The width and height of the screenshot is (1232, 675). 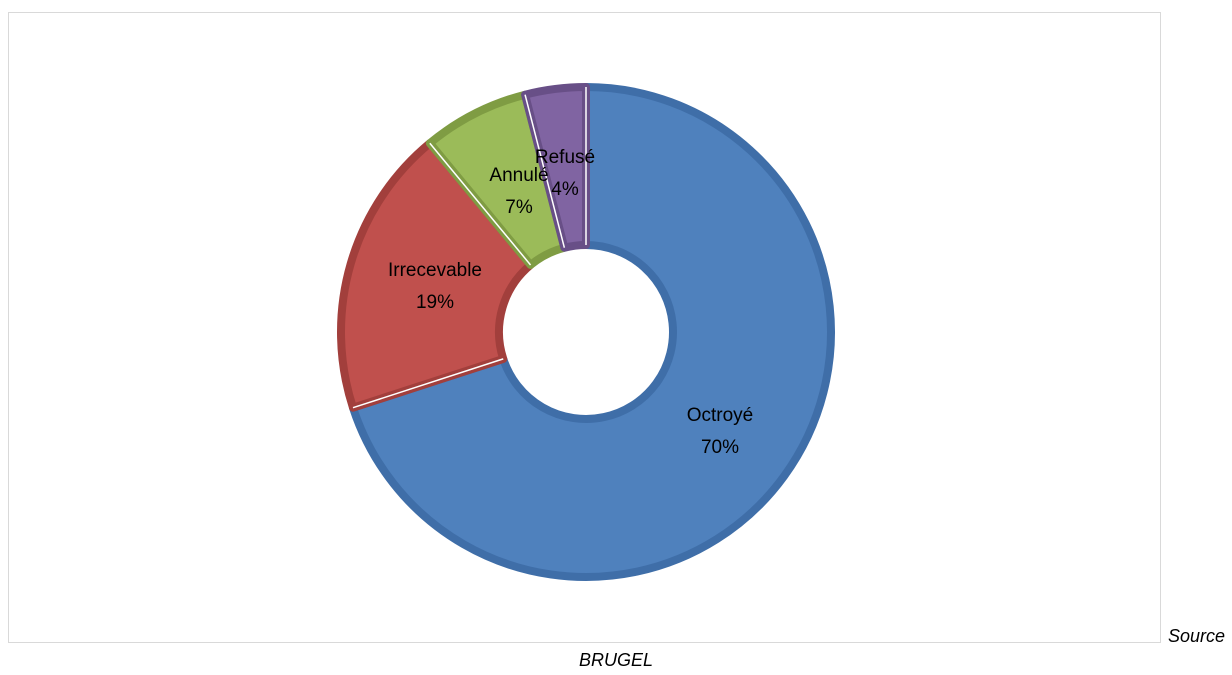 I want to click on source-name: BRUGEL, so click(x=616, y=660).